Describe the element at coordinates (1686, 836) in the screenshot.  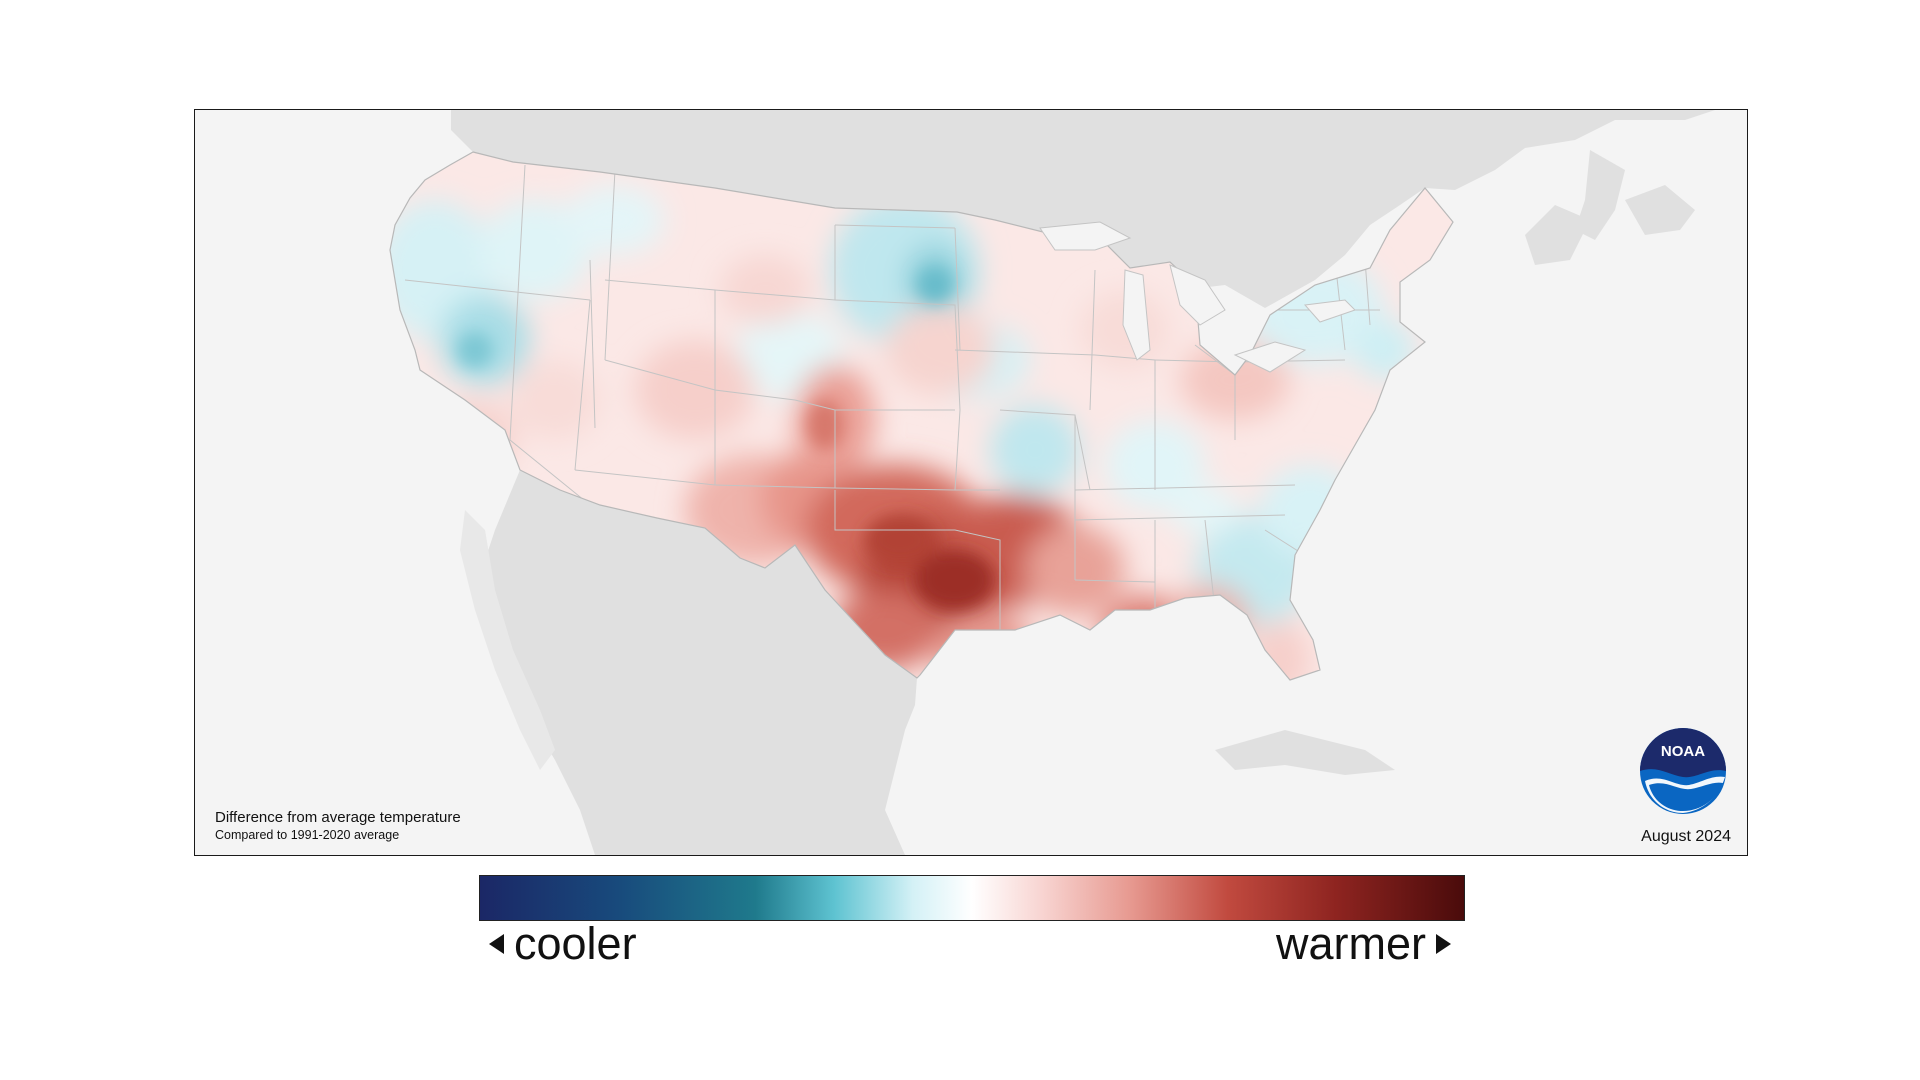
I see `date-label: August 2024` at that location.